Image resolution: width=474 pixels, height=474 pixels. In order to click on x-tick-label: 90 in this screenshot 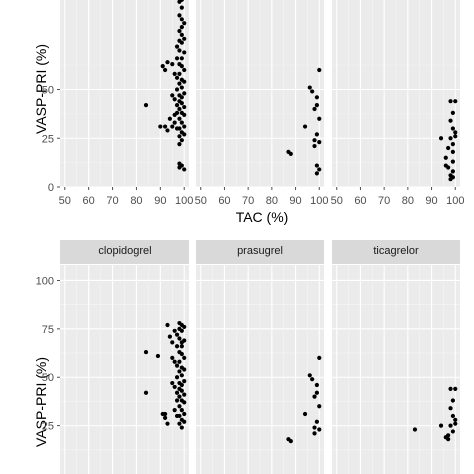, I will do `click(295, 201)`.